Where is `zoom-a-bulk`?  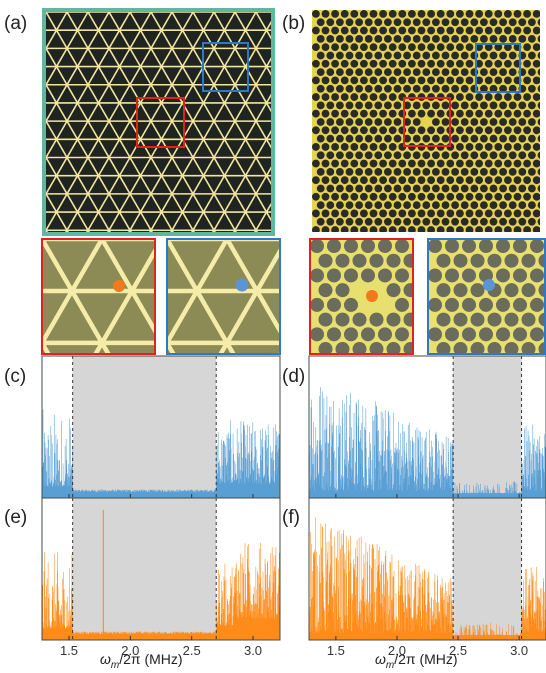 zoom-a-bulk is located at coordinates (223, 296).